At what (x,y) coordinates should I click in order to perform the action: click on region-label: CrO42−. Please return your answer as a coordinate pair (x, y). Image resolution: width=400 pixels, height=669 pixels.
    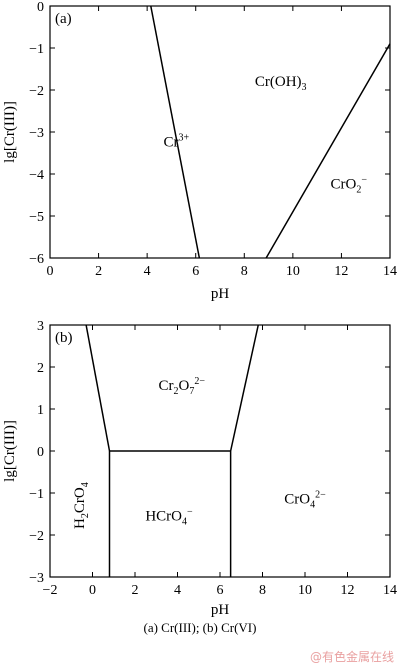
    Looking at the image, I should click on (305, 500).